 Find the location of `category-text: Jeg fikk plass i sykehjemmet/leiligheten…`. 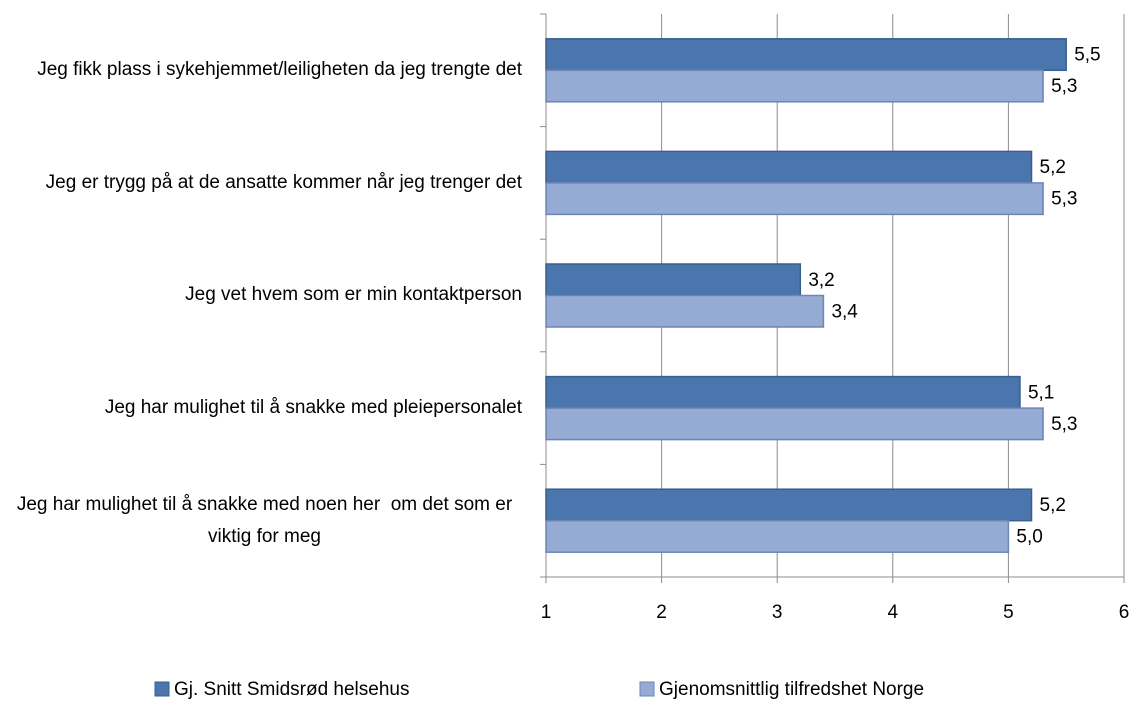

category-text: Jeg fikk plass i sykehjemmet/leiligheten… is located at coordinates (279, 70).